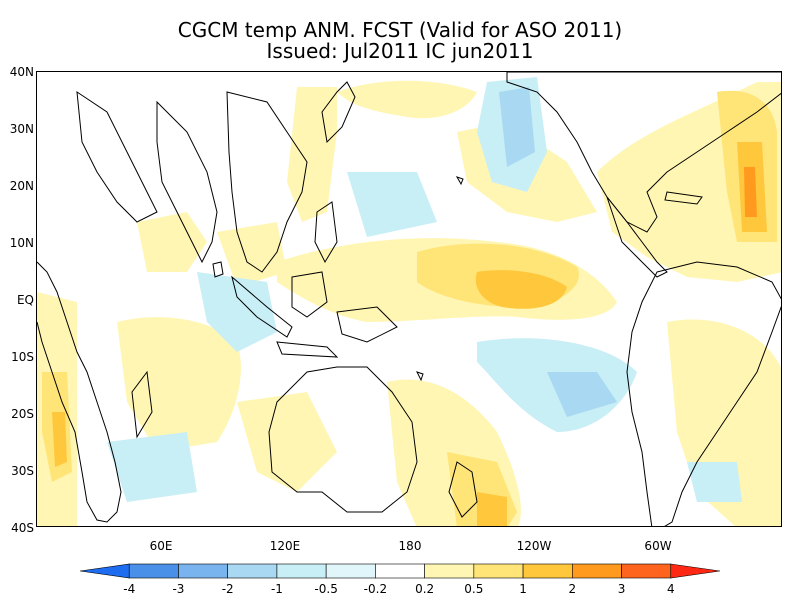  What do you see at coordinates (695, 571) in the screenshot?
I see `colorbar-arrow-high` at bounding box center [695, 571].